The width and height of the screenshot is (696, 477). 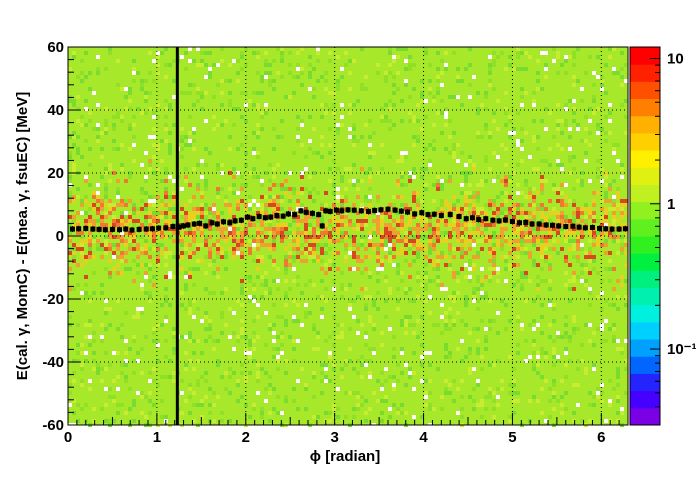 I want to click on color-scale-band, so click(x=645, y=330).